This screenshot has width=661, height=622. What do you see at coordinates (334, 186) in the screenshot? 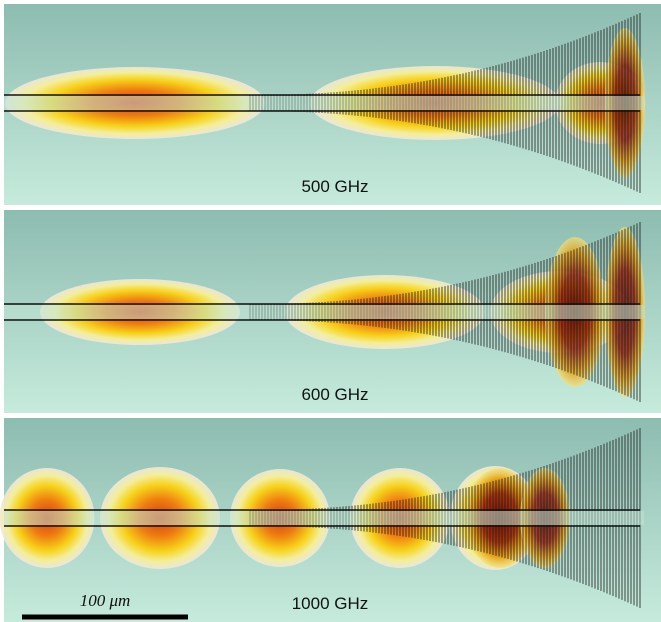
I see `frequency-label: 500 GHz` at bounding box center [334, 186].